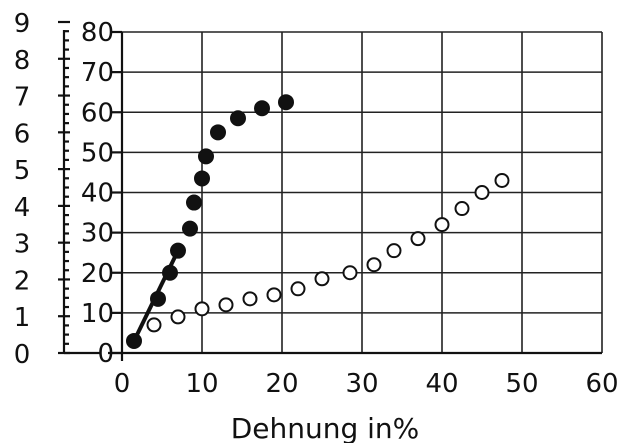  Describe the element at coordinates (97, 73) in the screenshot. I see `y-tick-label-inner: 70` at that location.